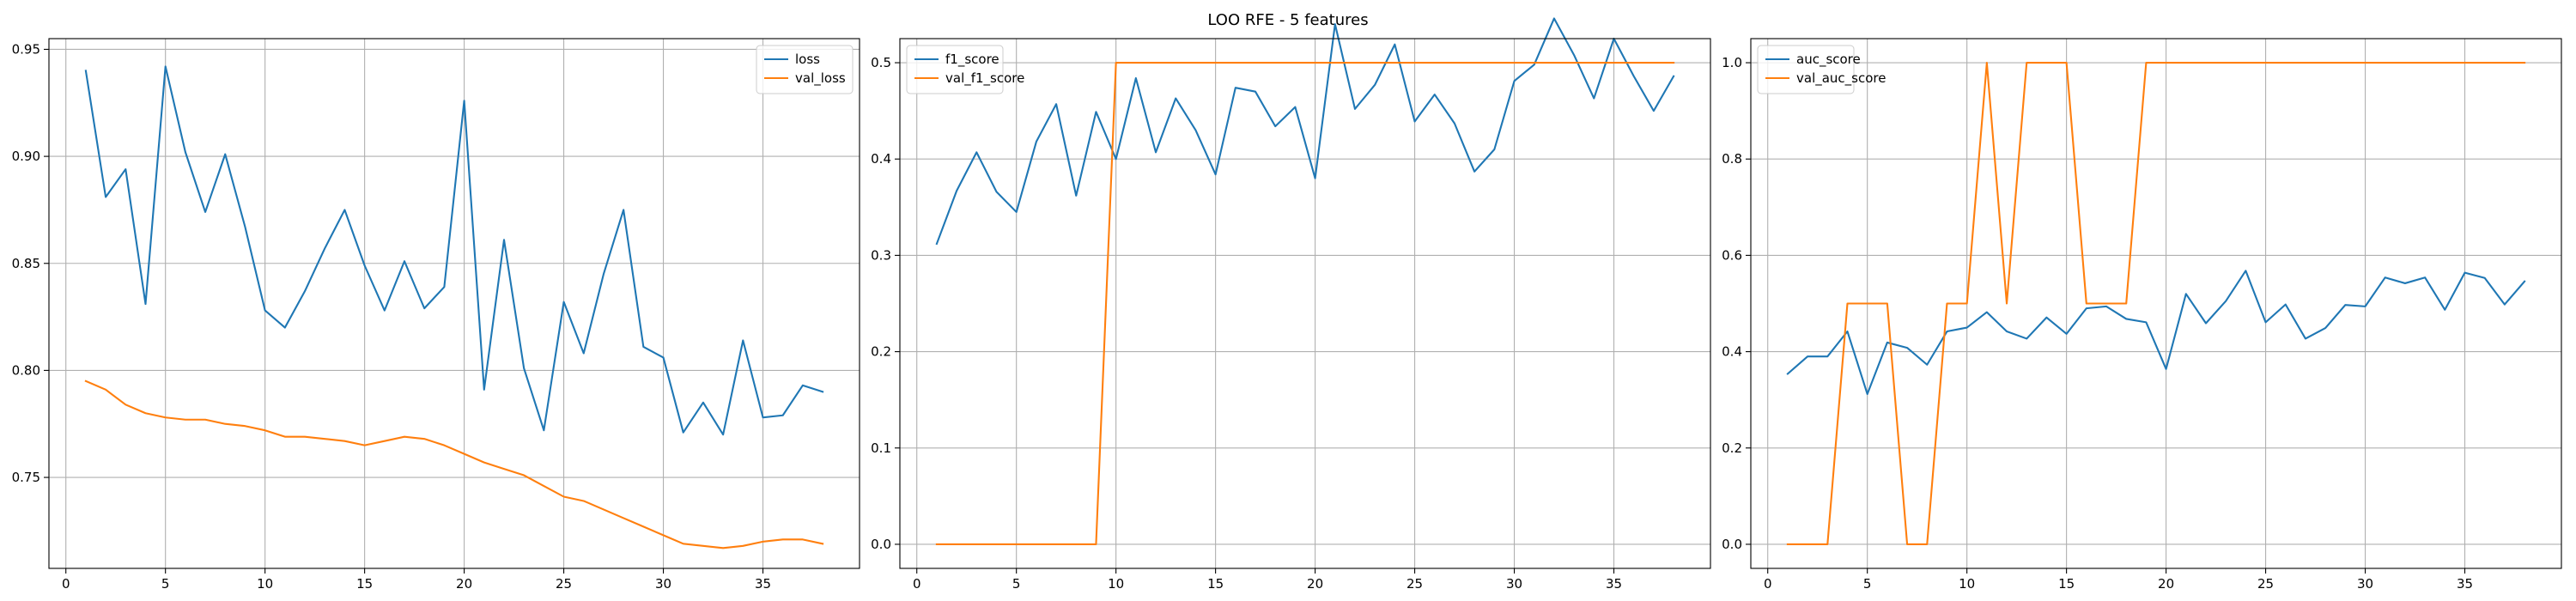 This screenshot has height=601, width=2576. Describe the element at coordinates (26, 370) in the screenshot. I see `y-tick-label: 0.80` at that location.